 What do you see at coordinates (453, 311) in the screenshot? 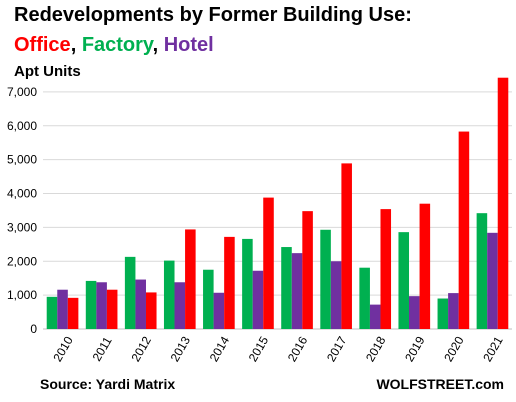
I see `bar-hotel-2020` at bounding box center [453, 311].